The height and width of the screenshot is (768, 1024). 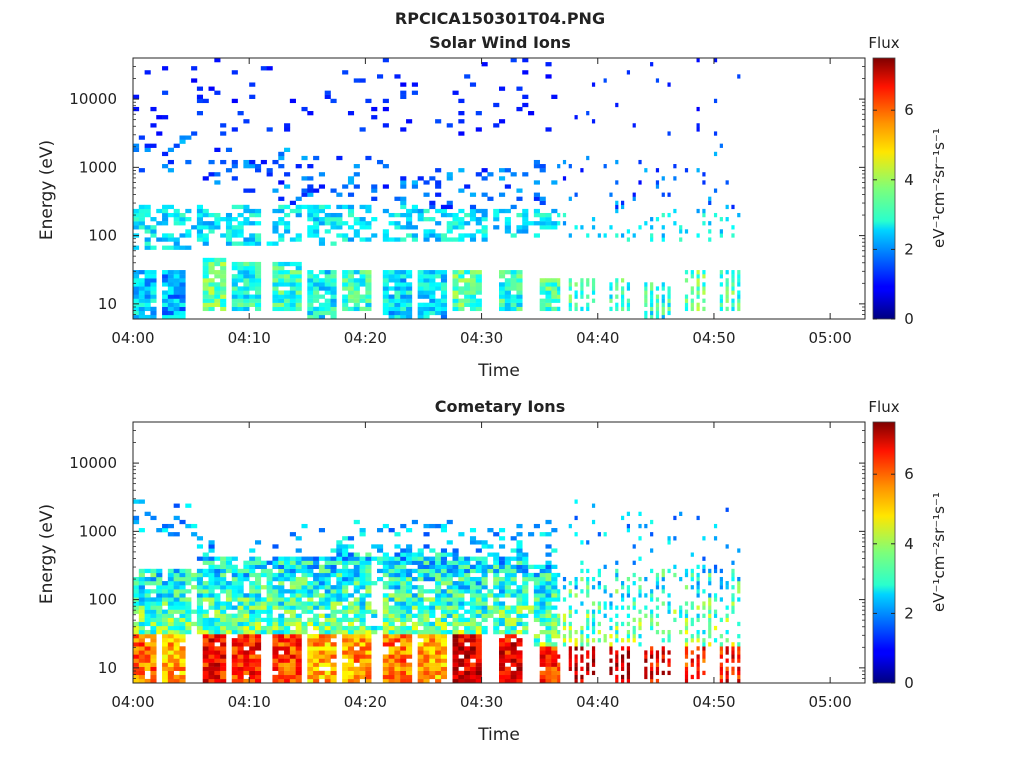 I want to click on colorbar-gradient, so click(x=884, y=188).